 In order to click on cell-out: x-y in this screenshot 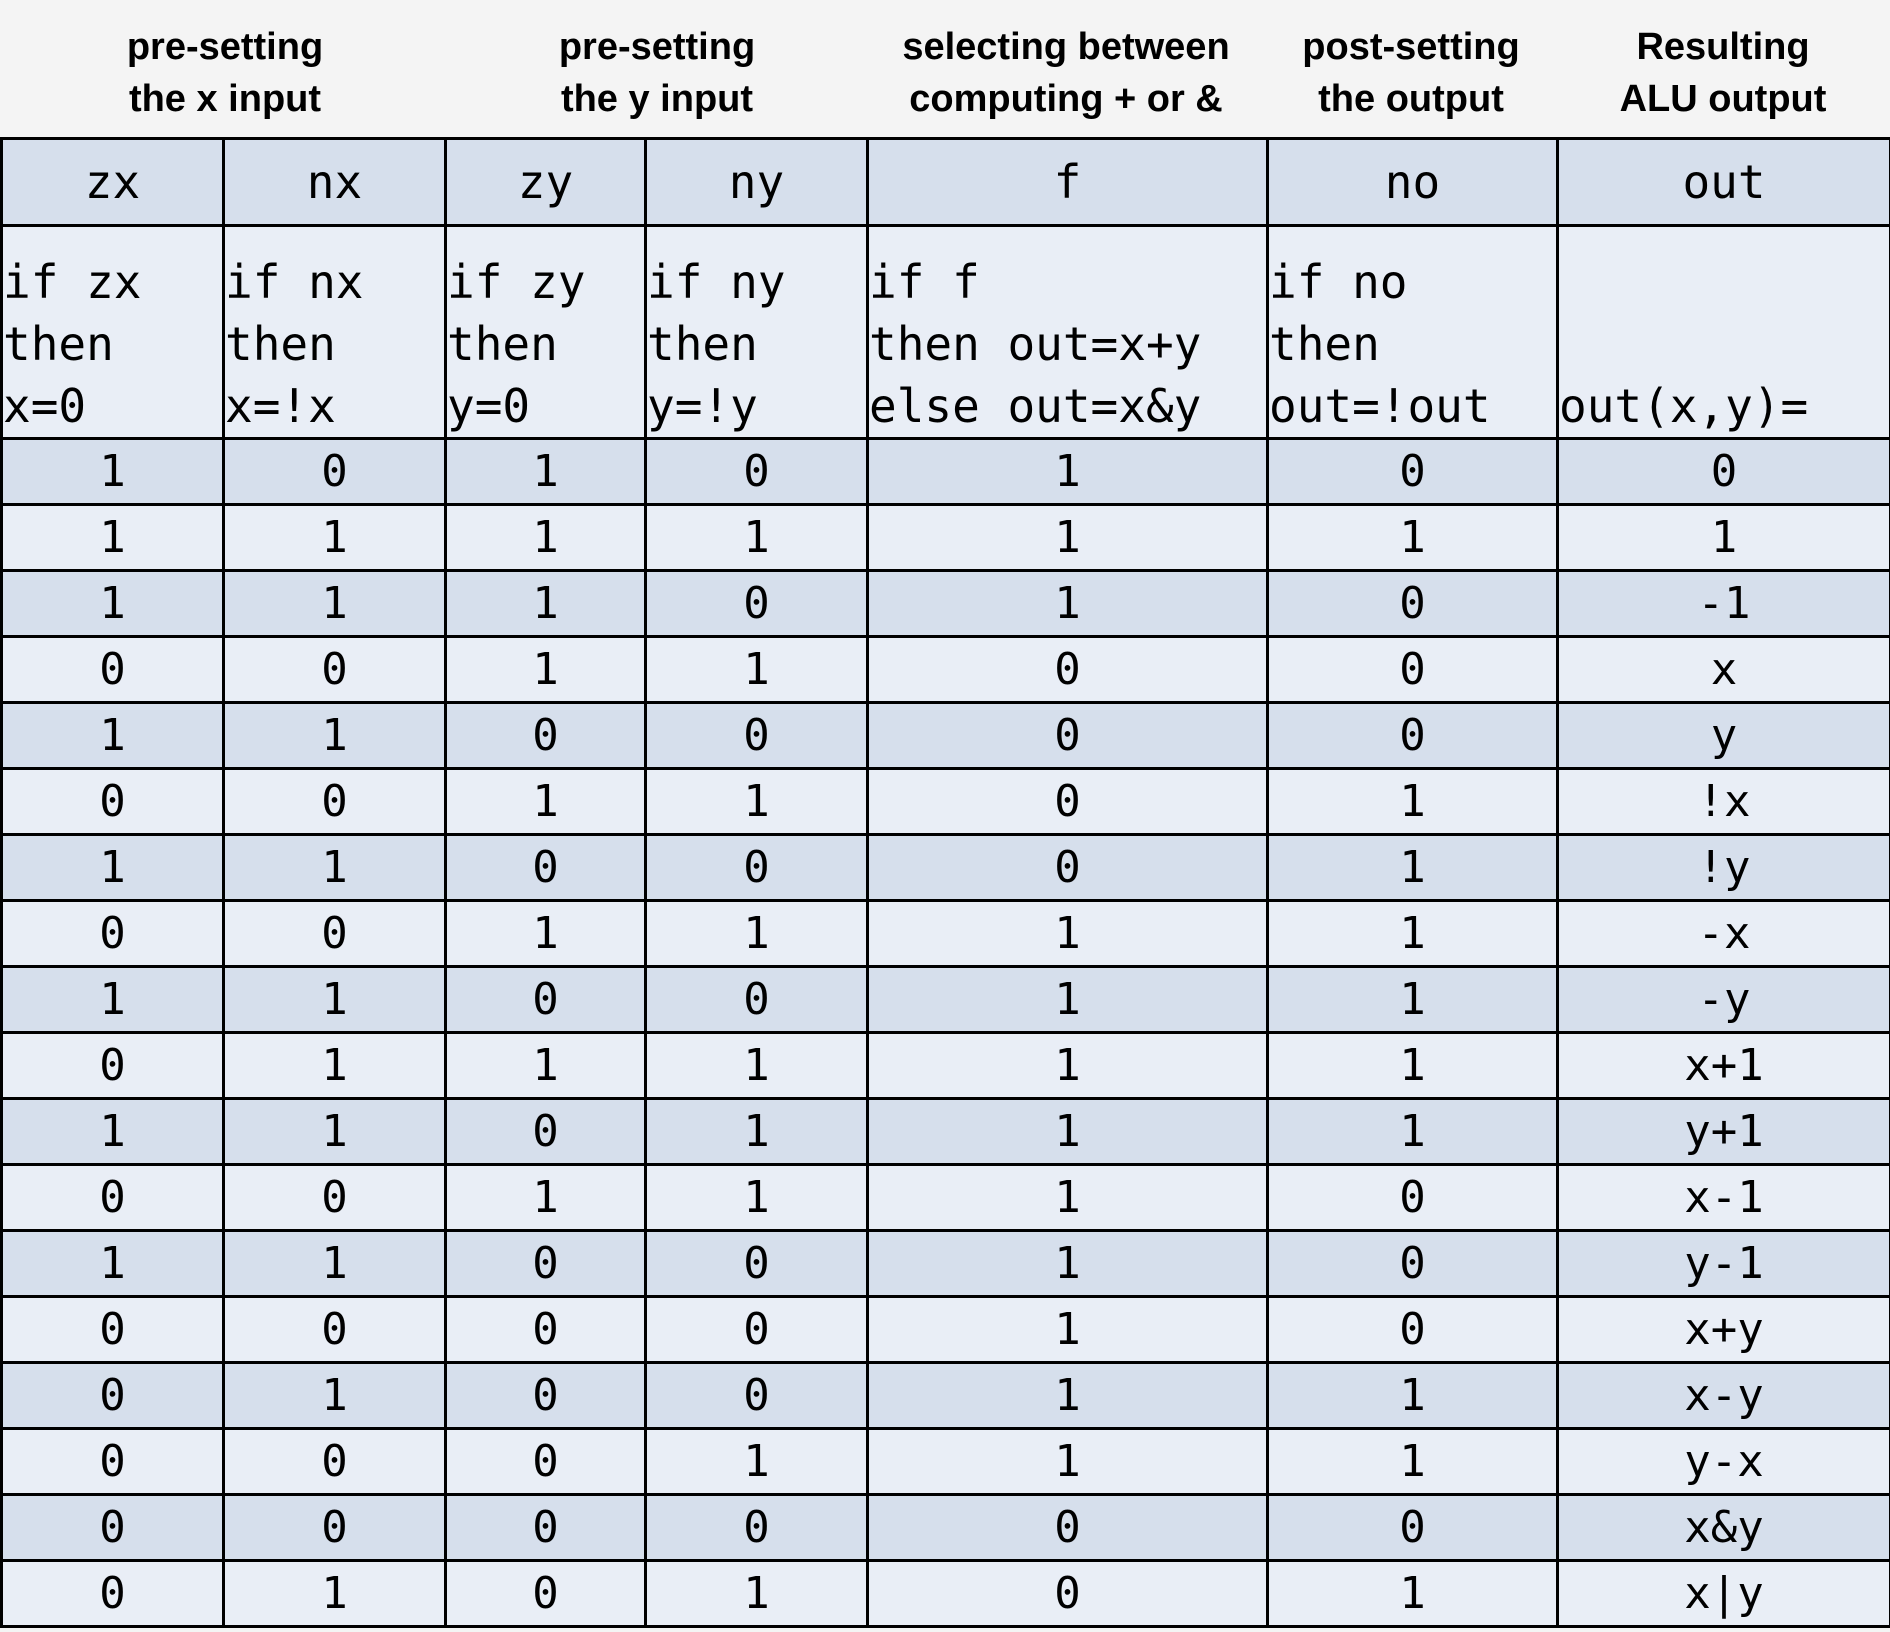, I will do `click(1723, 1395)`.